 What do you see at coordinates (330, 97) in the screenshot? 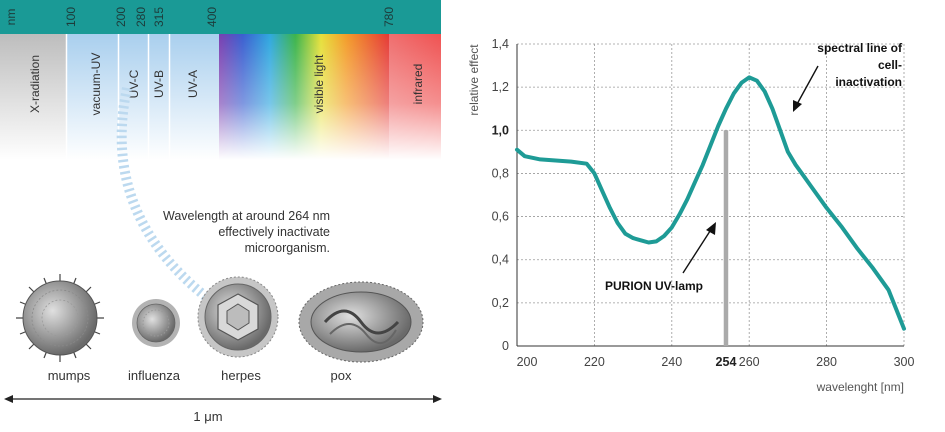
I see `band-fade-overlay` at bounding box center [330, 97].